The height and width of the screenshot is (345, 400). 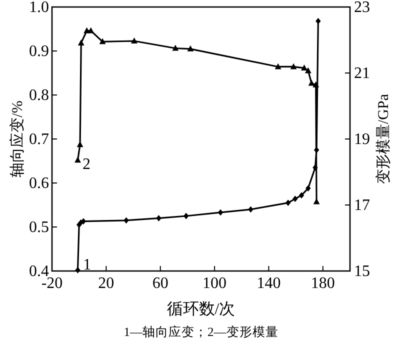 I want to click on x-axis-title: 循环数/次, so click(x=201, y=309).